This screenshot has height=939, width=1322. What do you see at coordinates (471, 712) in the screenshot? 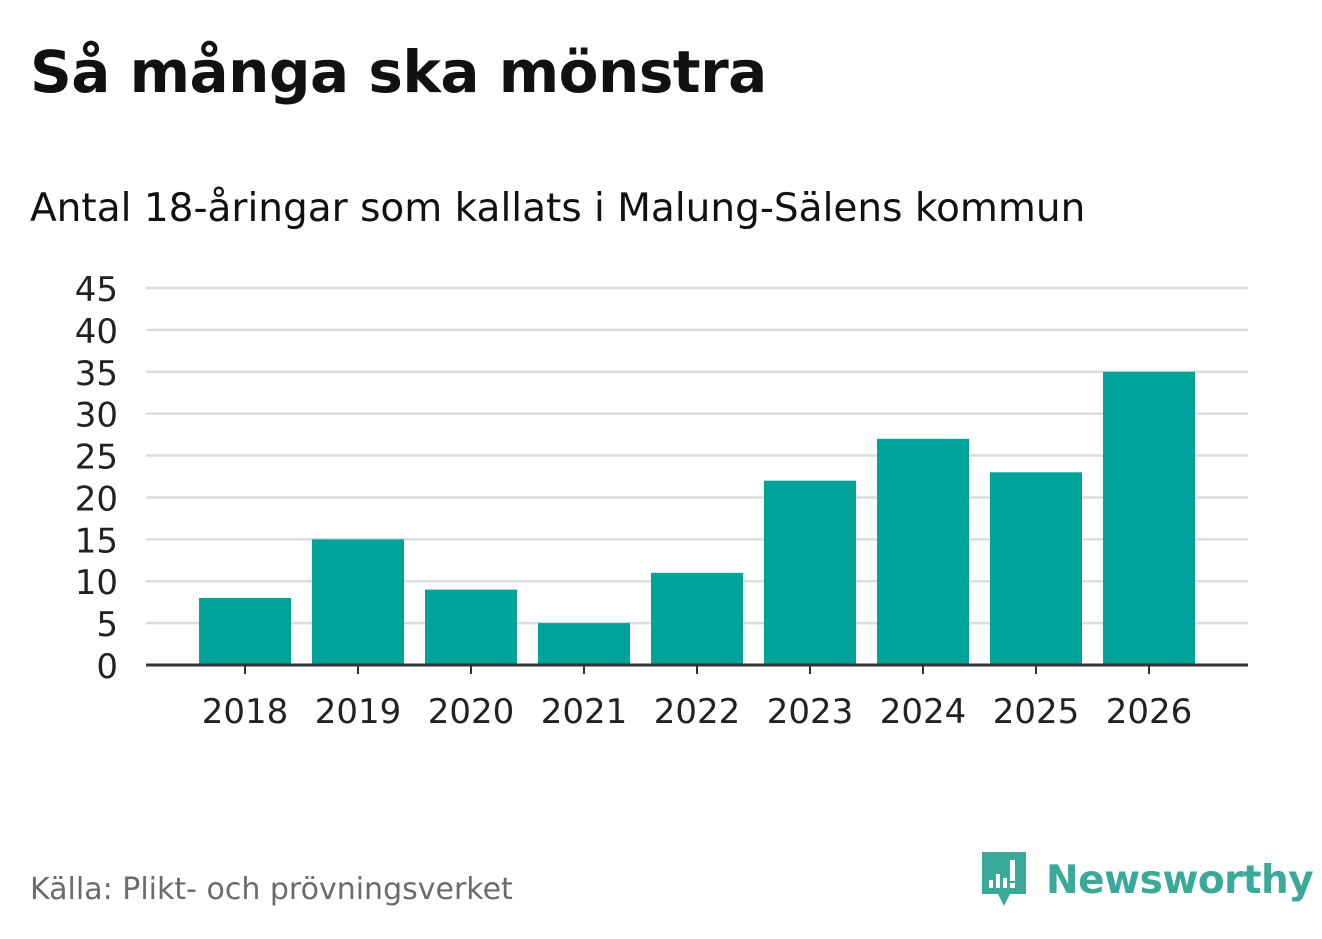
I see `x-tick-label: 2020` at bounding box center [471, 712].